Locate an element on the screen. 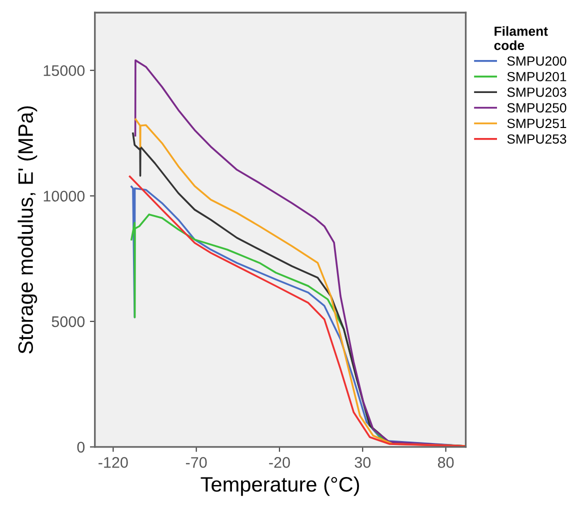 This screenshot has width=575, height=505. y-tick-label: 15000 is located at coordinates (64, 70).